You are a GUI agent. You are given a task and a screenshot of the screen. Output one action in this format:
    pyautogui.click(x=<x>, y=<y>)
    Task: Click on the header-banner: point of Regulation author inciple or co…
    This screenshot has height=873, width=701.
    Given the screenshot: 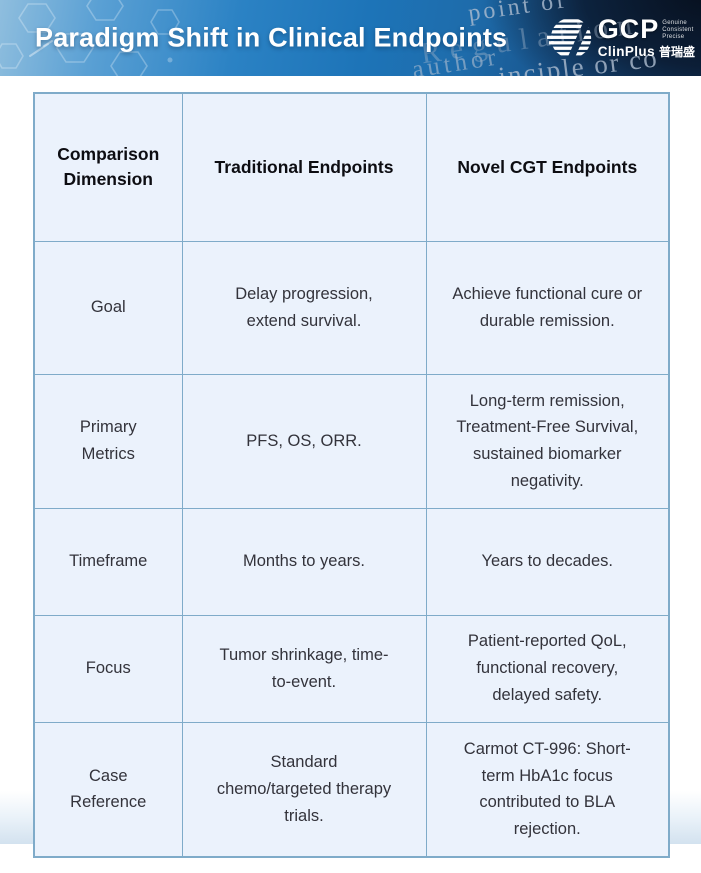 What is the action you would take?
    pyautogui.click(x=350, y=38)
    